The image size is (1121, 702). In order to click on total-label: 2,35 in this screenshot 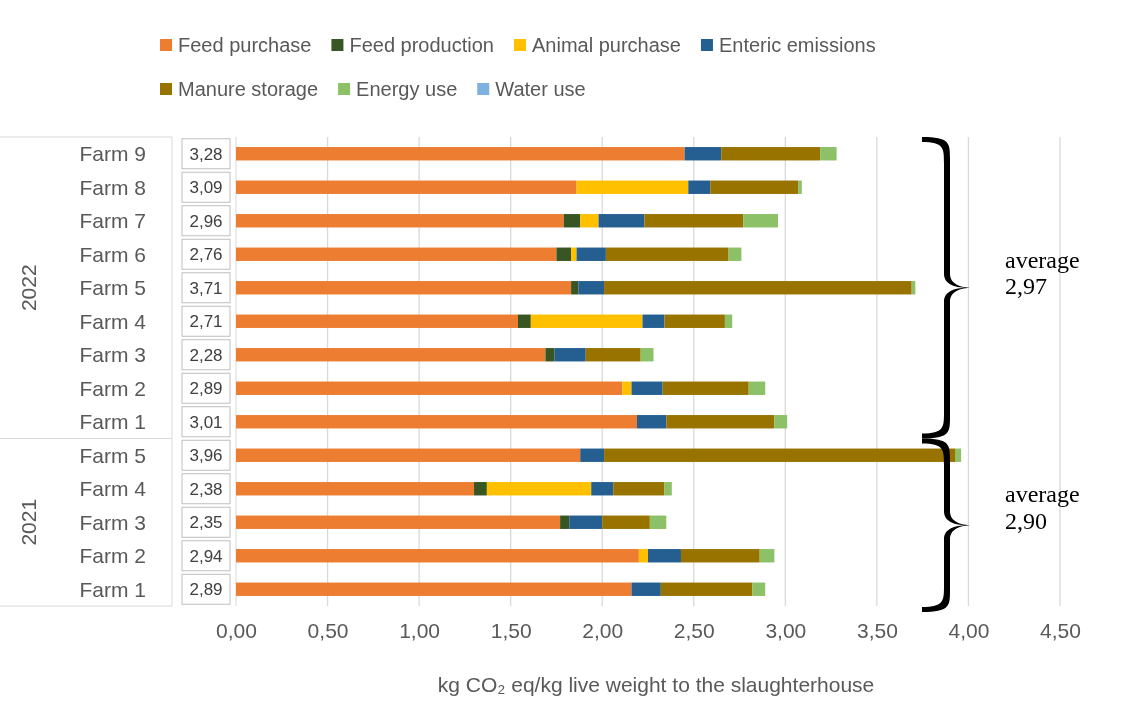, I will do `click(206, 523)`.